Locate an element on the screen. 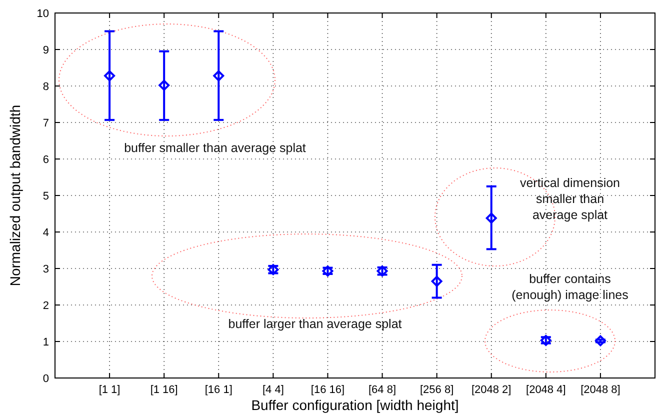 Image resolution: width=657 pixels, height=416 pixels. y-tick-label: 1 is located at coordinates (45, 342).